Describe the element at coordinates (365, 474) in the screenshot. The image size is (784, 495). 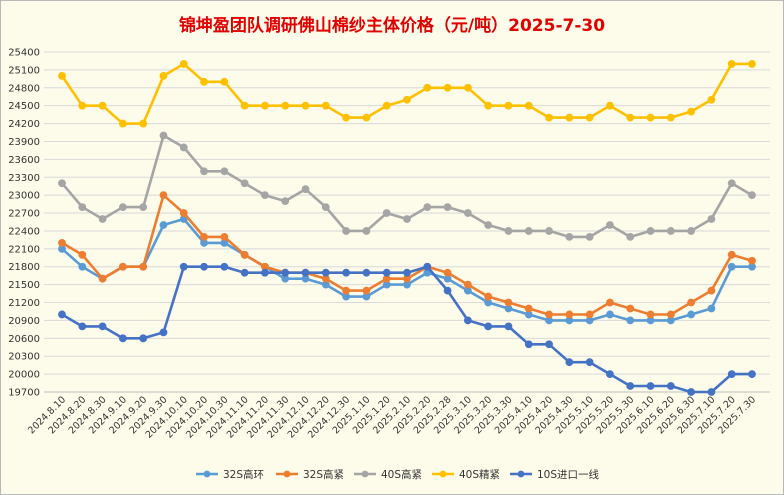
I see `legend-swatch-marker` at that location.